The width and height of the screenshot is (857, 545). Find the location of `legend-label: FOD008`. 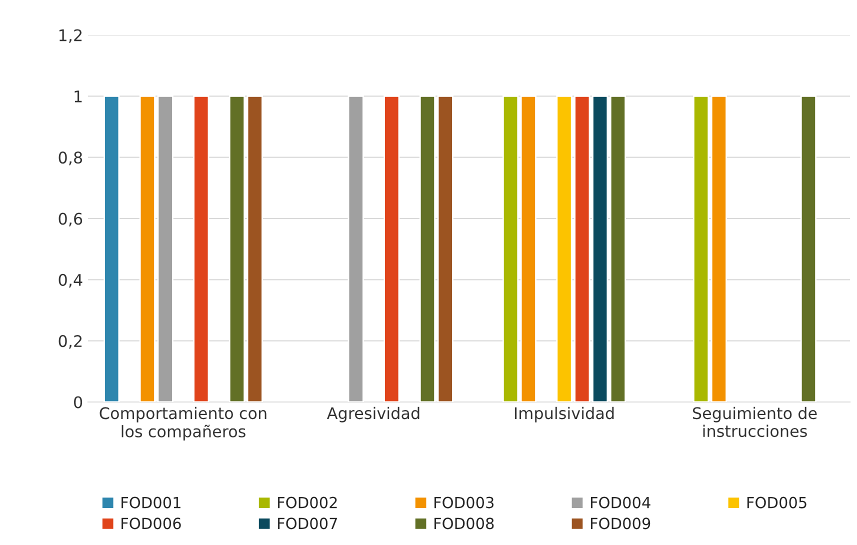

legend-label: FOD008 is located at coordinates (464, 524).